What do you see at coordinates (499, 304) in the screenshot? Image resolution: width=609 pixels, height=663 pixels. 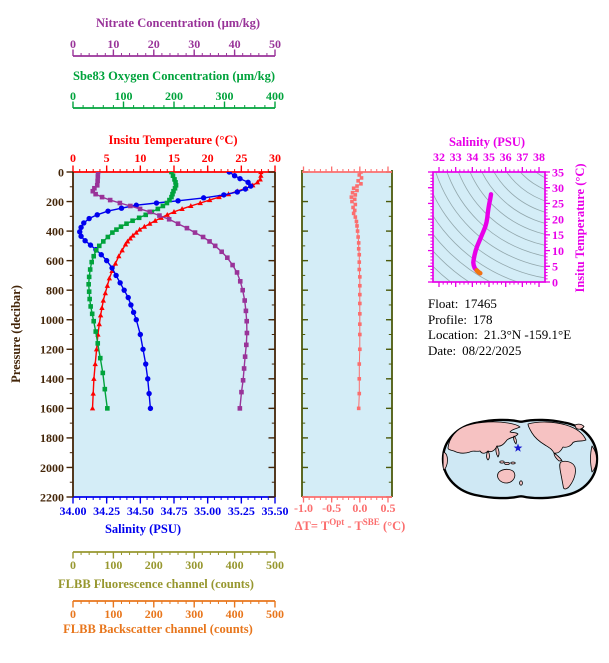 I see `float-info-row: Float: 17465` at bounding box center [499, 304].